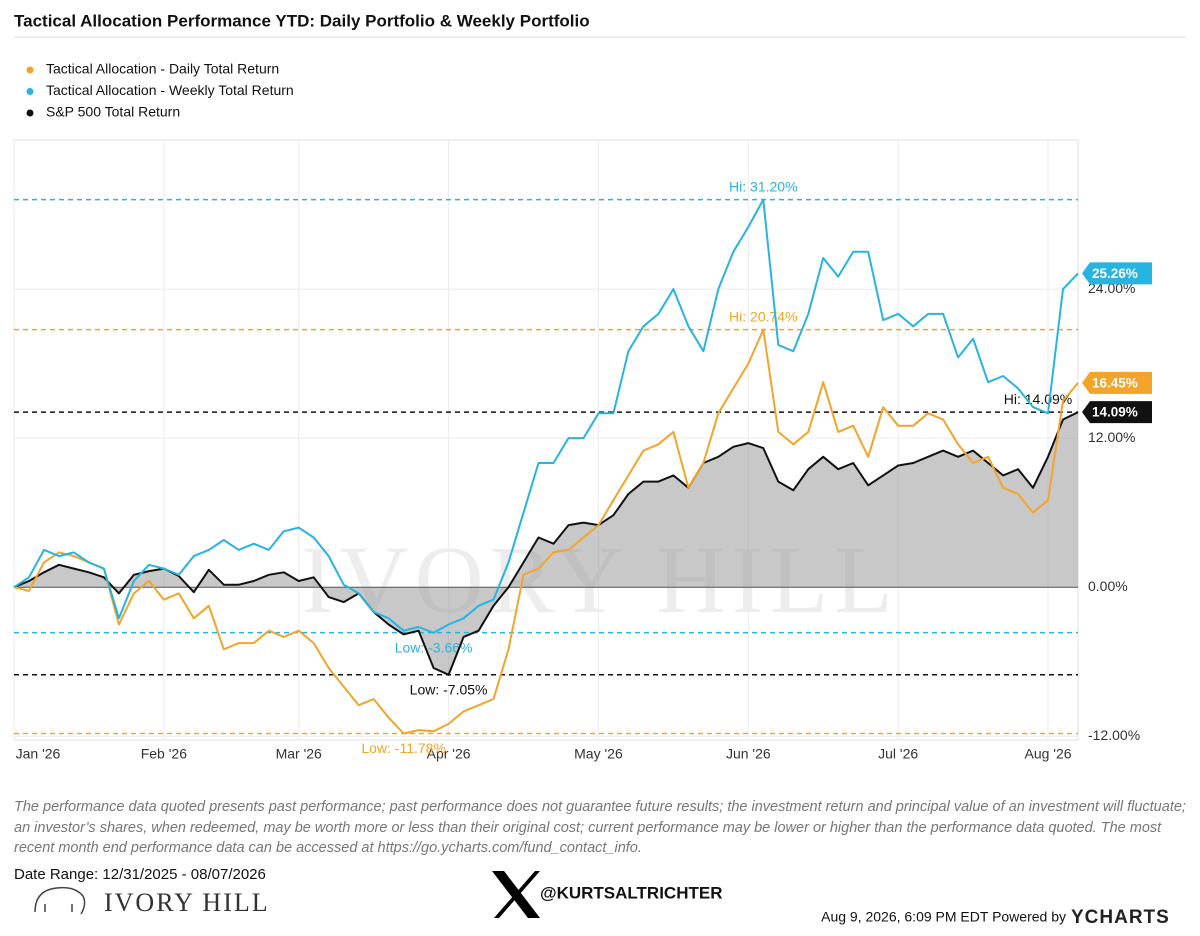  Describe the element at coordinates (1108, 586) in the screenshot. I see `y-tick-label: 0.00%` at that location.